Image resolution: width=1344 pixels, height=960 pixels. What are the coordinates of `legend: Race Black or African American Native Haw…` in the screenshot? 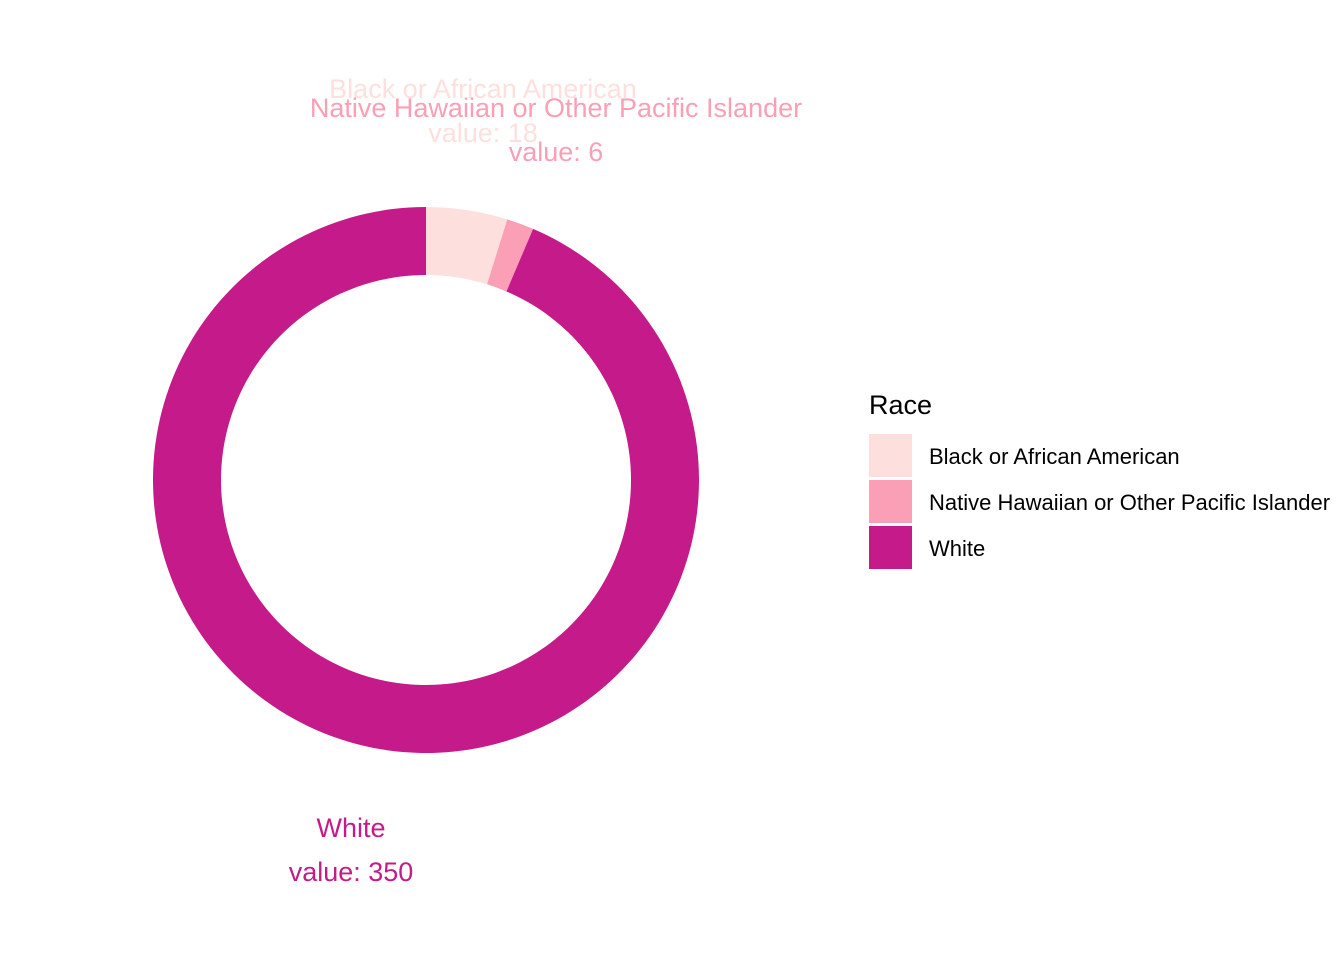 It's located at (1099, 479).